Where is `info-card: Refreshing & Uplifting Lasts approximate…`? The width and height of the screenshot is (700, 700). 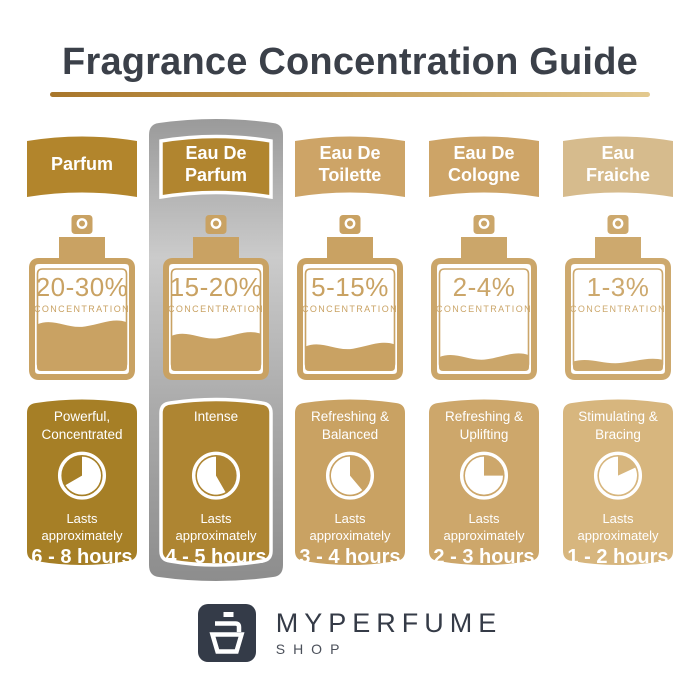
info-card: Refreshing & Uplifting Lasts approximate… is located at coordinates (484, 483).